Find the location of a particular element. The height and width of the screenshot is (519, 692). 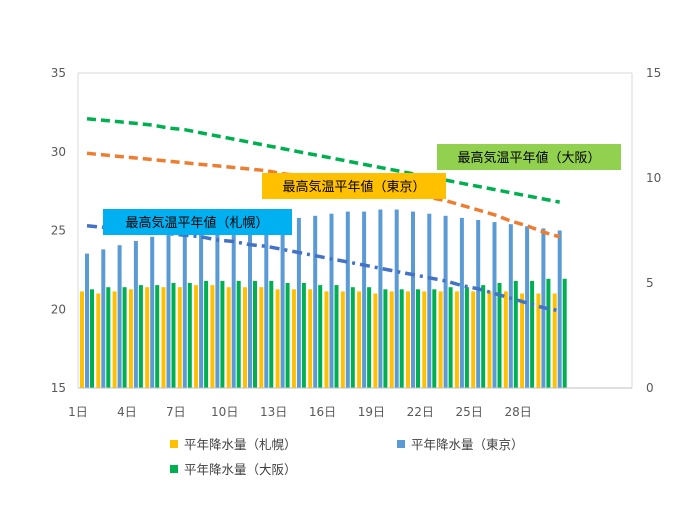

y-right-tick-label: 0 is located at coordinates (650, 388).